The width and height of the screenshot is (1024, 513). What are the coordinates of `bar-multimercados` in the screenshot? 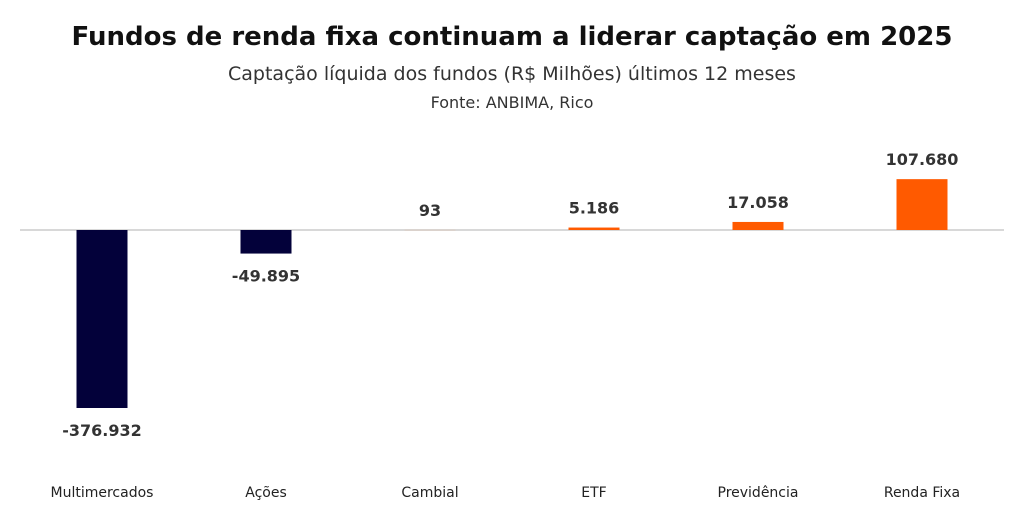 It's located at (102, 319).